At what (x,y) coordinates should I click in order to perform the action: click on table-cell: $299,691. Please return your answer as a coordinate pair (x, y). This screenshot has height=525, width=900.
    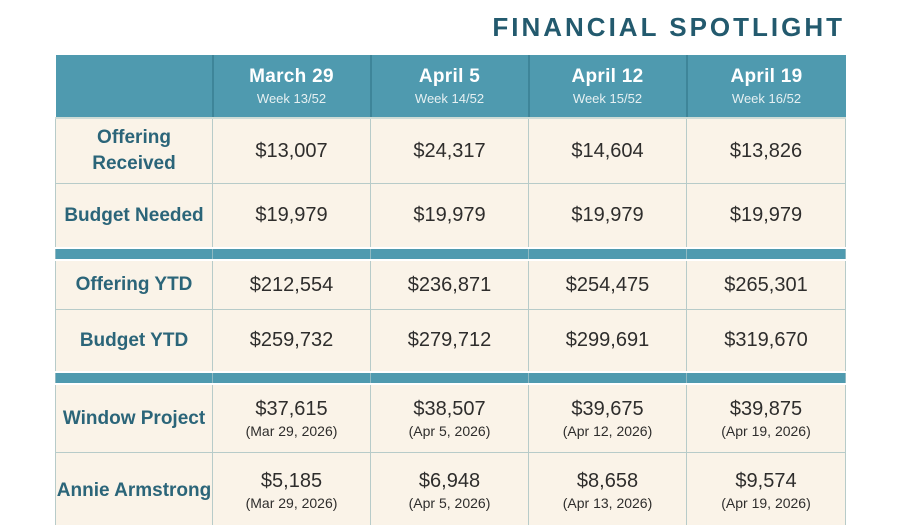
    Looking at the image, I should click on (607, 341).